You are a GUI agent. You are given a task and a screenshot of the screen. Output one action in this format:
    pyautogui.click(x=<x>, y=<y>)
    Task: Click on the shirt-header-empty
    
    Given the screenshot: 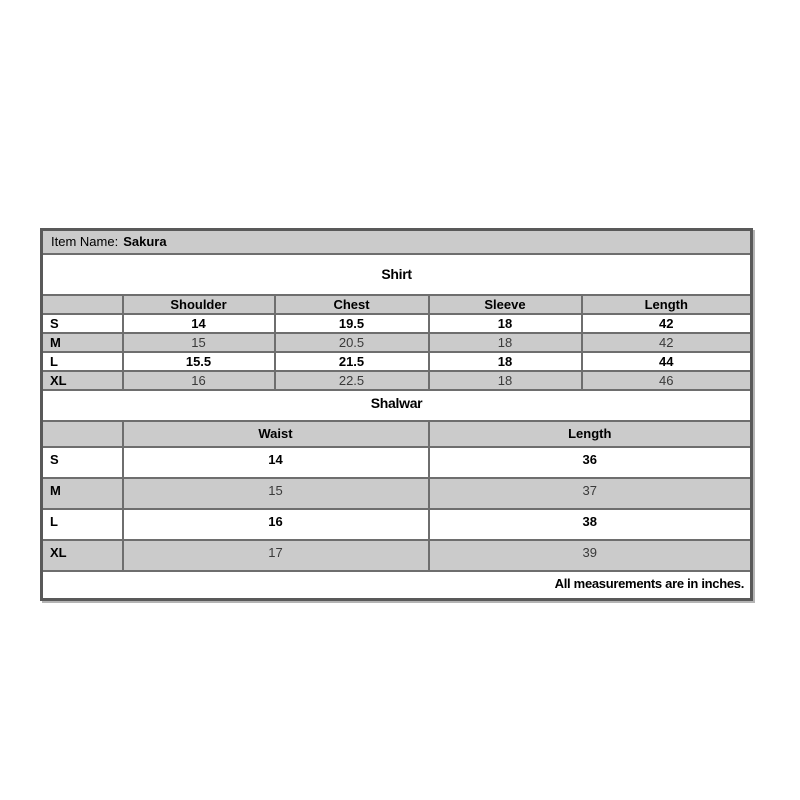 What is the action you would take?
    pyautogui.click(x=82, y=304)
    